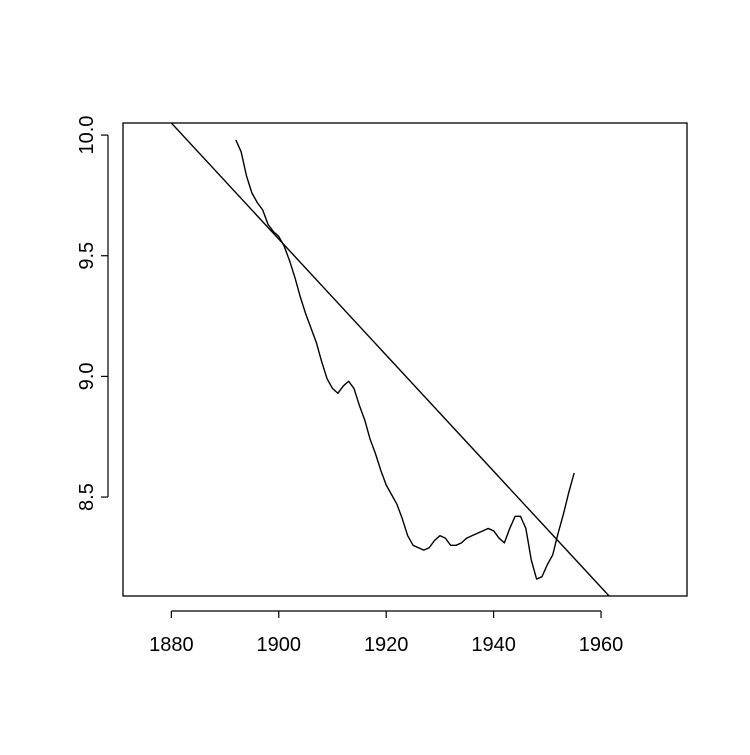 Image resolution: width=750 pixels, height=755 pixels. What do you see at coordinates (601, 645) in the screenshot?
I see `x-tick-label: 1960` at bounding box center [601, 645].